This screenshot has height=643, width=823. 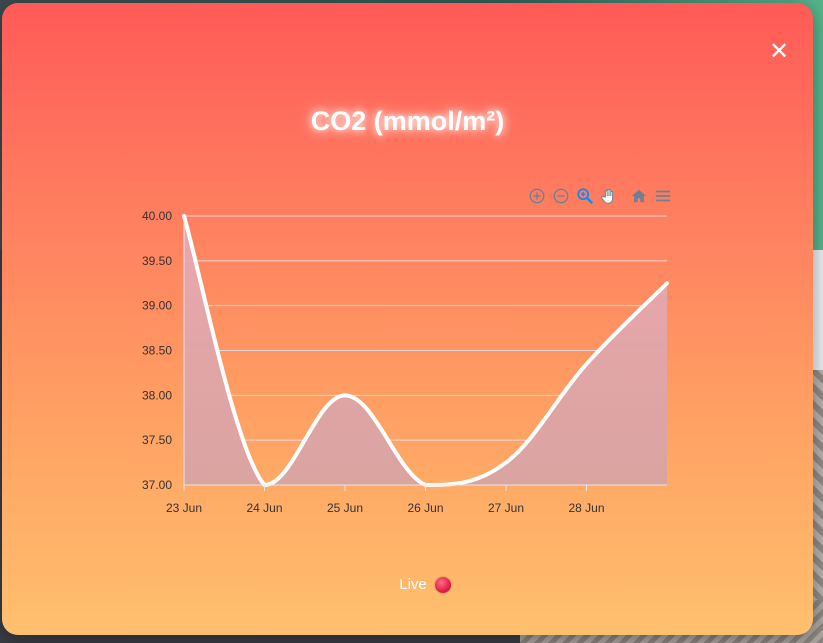 What do you see at coordinates (561, 196) in the screenshot?
I see `zoom-out-icon` at bounding box center [561, 196].